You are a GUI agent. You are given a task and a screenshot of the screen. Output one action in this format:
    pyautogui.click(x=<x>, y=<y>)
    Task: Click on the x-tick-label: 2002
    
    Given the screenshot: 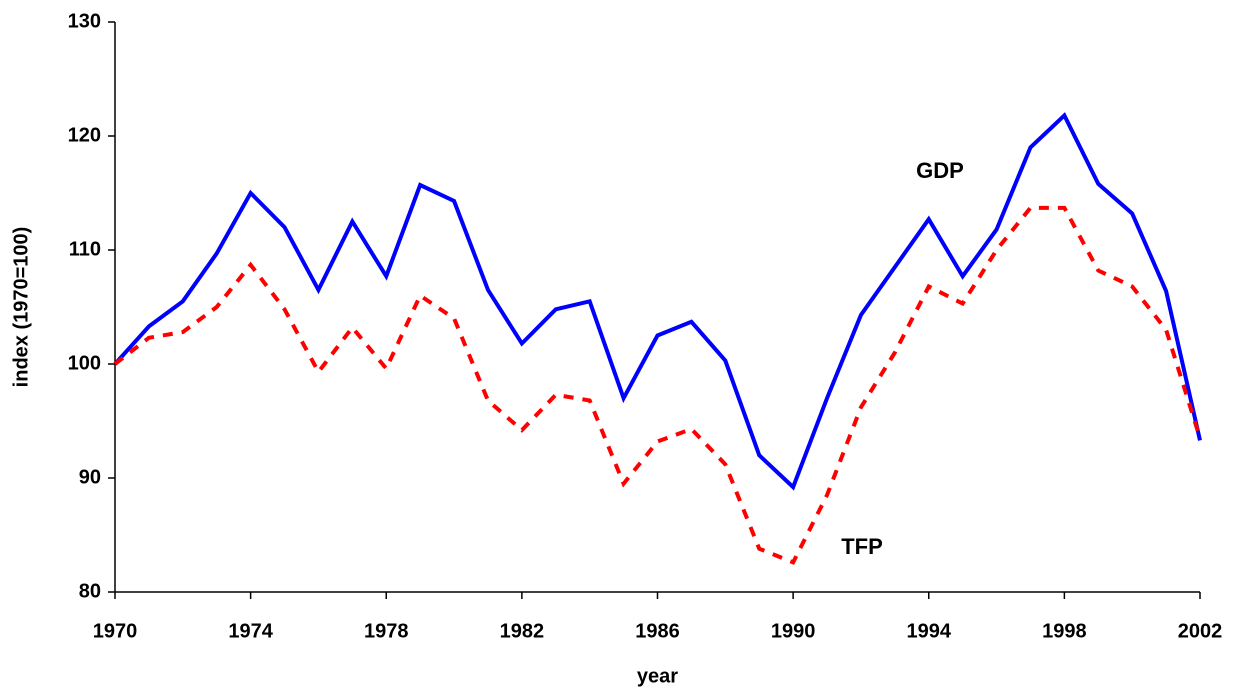 What is the action you would take?
    pyautogui.click(x=1200, y=631)
    